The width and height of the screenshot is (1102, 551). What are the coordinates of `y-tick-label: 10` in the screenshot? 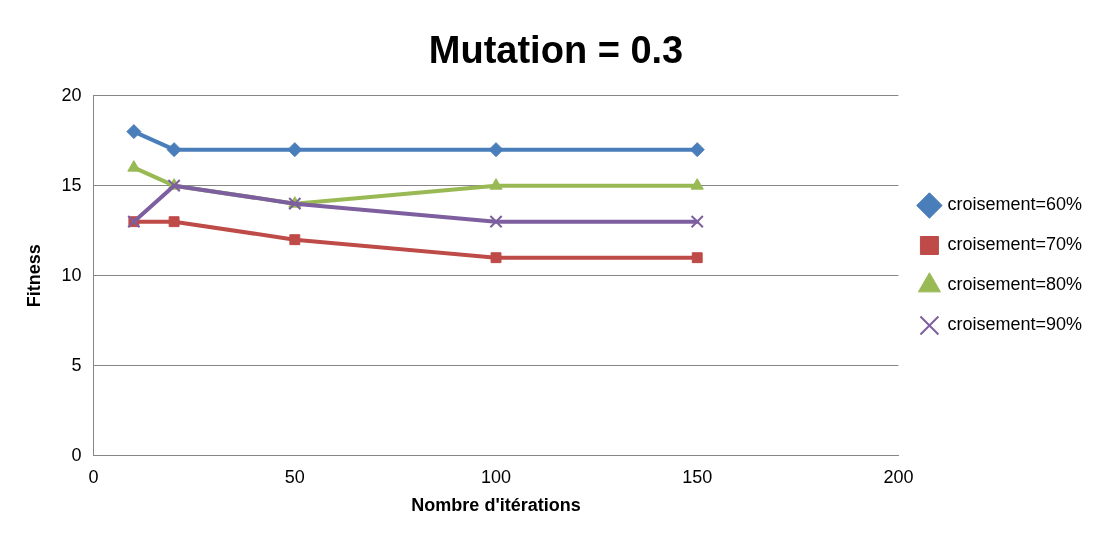 It's located at (71, 274).